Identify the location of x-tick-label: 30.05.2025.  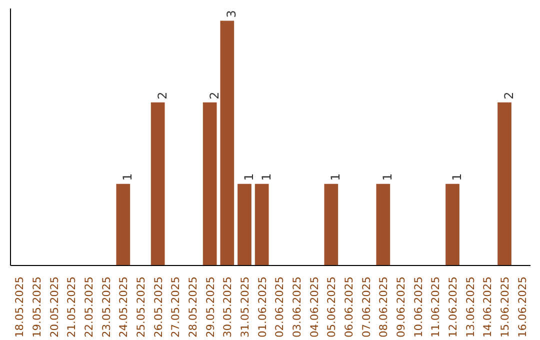
(227, 307).